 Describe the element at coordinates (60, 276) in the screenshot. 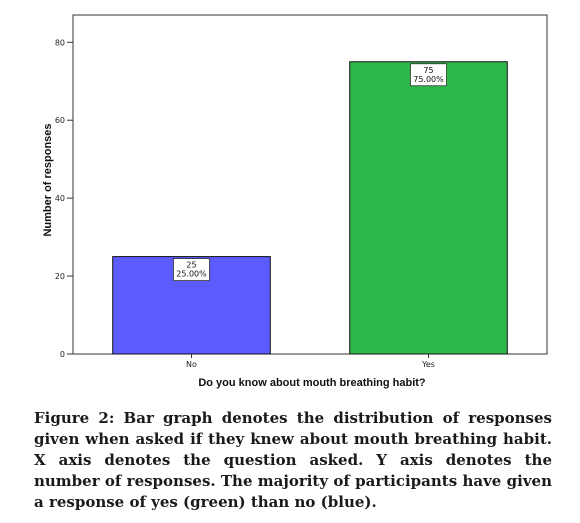

I see `y-tick-label: 20` at that location.